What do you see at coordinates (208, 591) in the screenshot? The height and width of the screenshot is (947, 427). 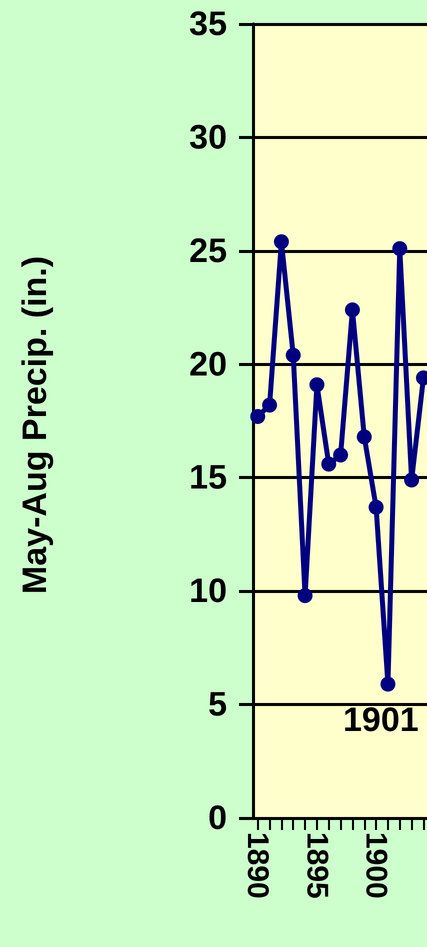 I see `y-tick-label: 10` at bounding box center [208, 591].